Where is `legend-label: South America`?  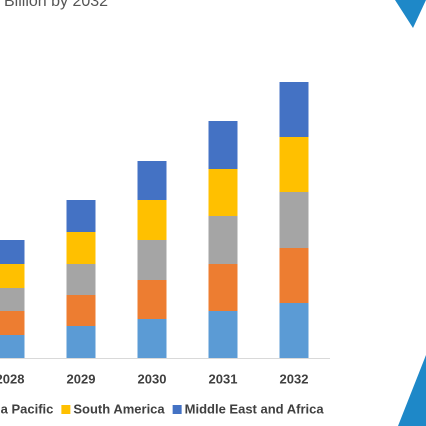 legend-label: South America is located at coordinates (119, 408).